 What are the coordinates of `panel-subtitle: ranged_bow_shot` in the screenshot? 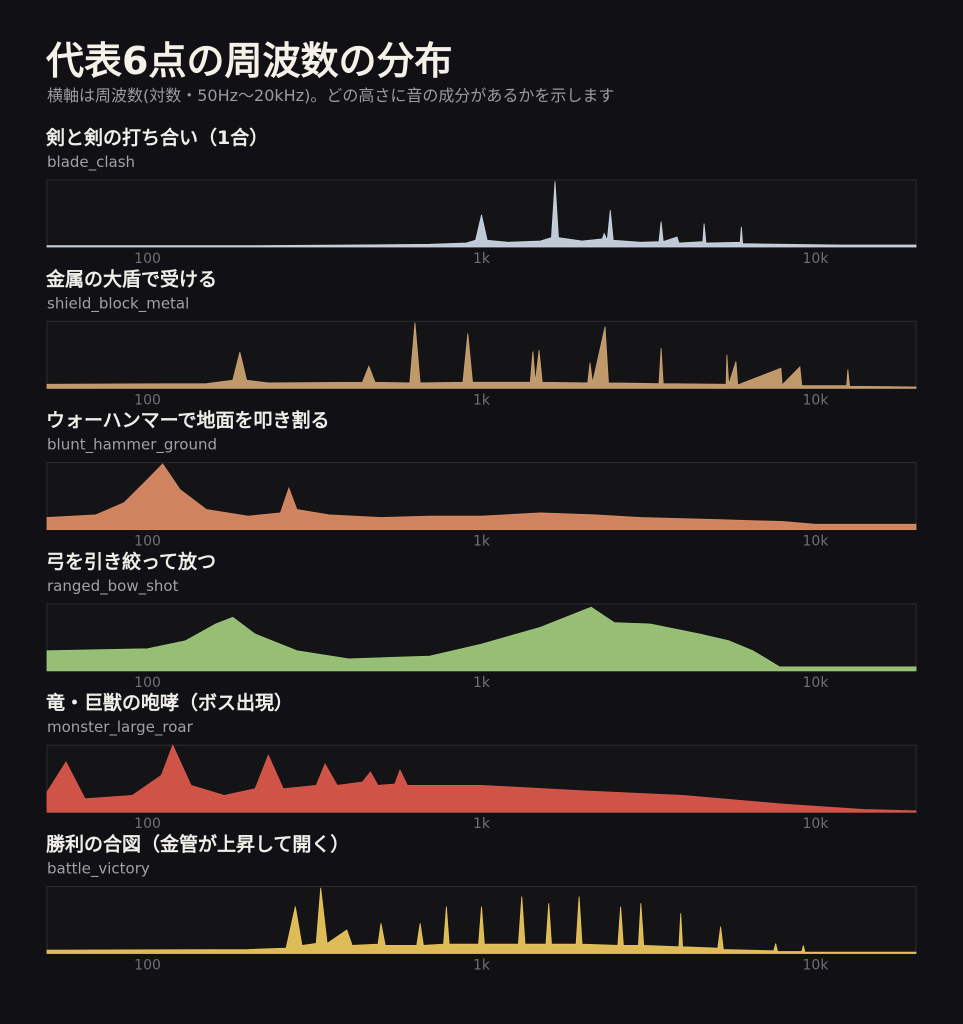 It's located at (113, 586).